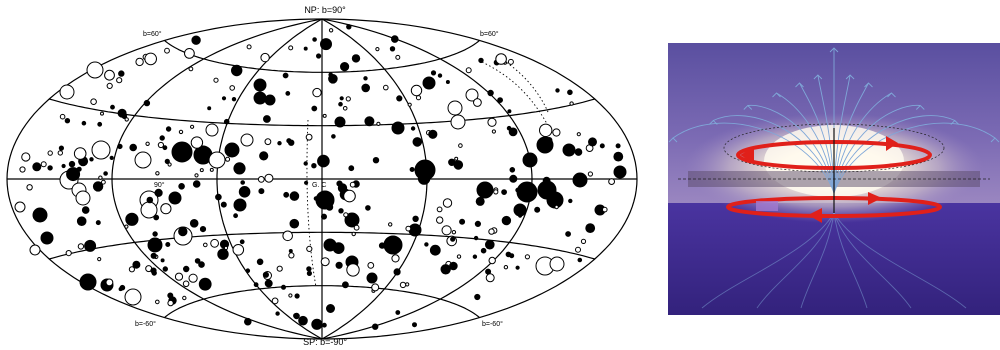  I want to click on l90-label: 90°, so click(159, 185).